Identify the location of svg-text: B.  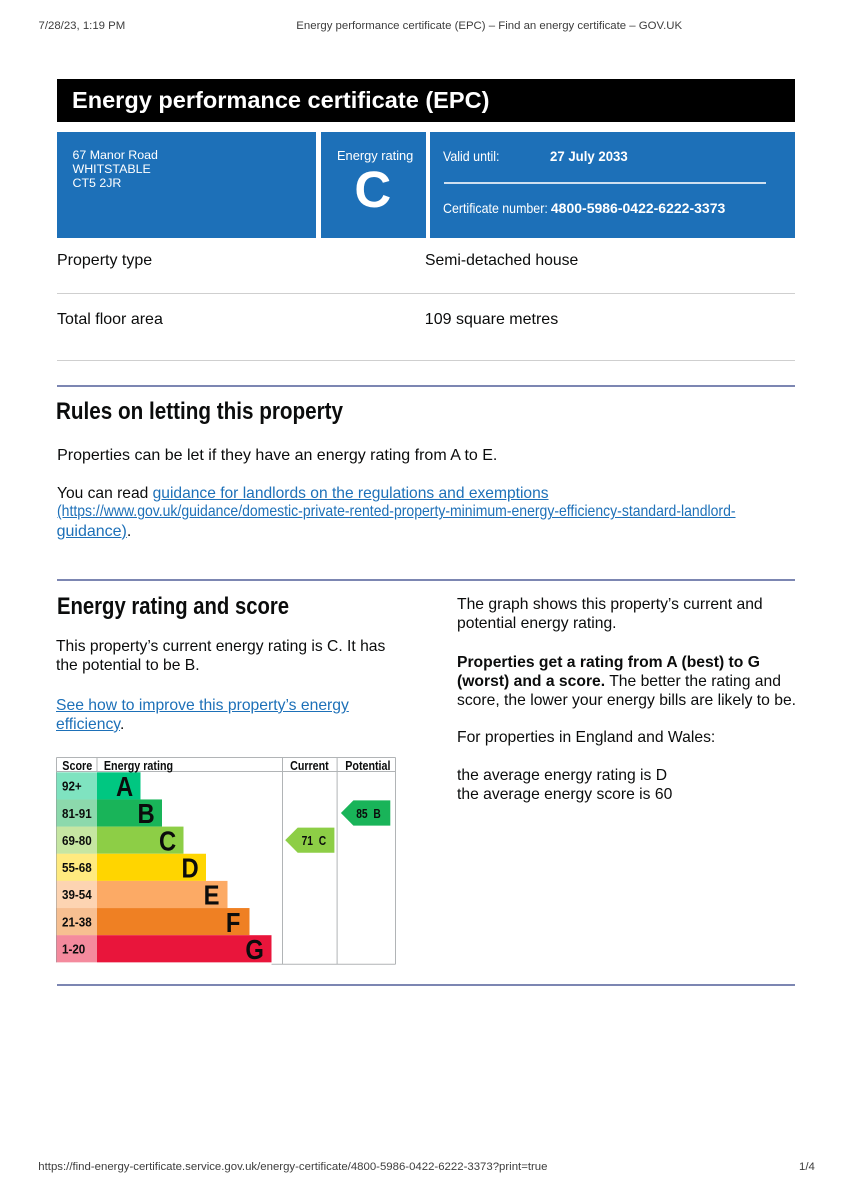
(145, 814).